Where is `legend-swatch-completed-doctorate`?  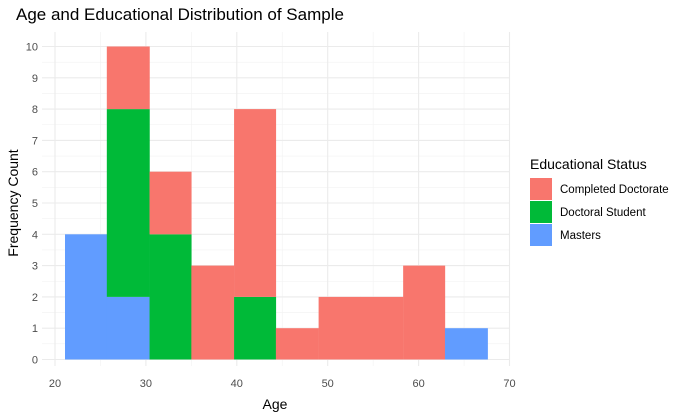
legend-swatch-completed-doctorate is located at coordinates (541, 189).